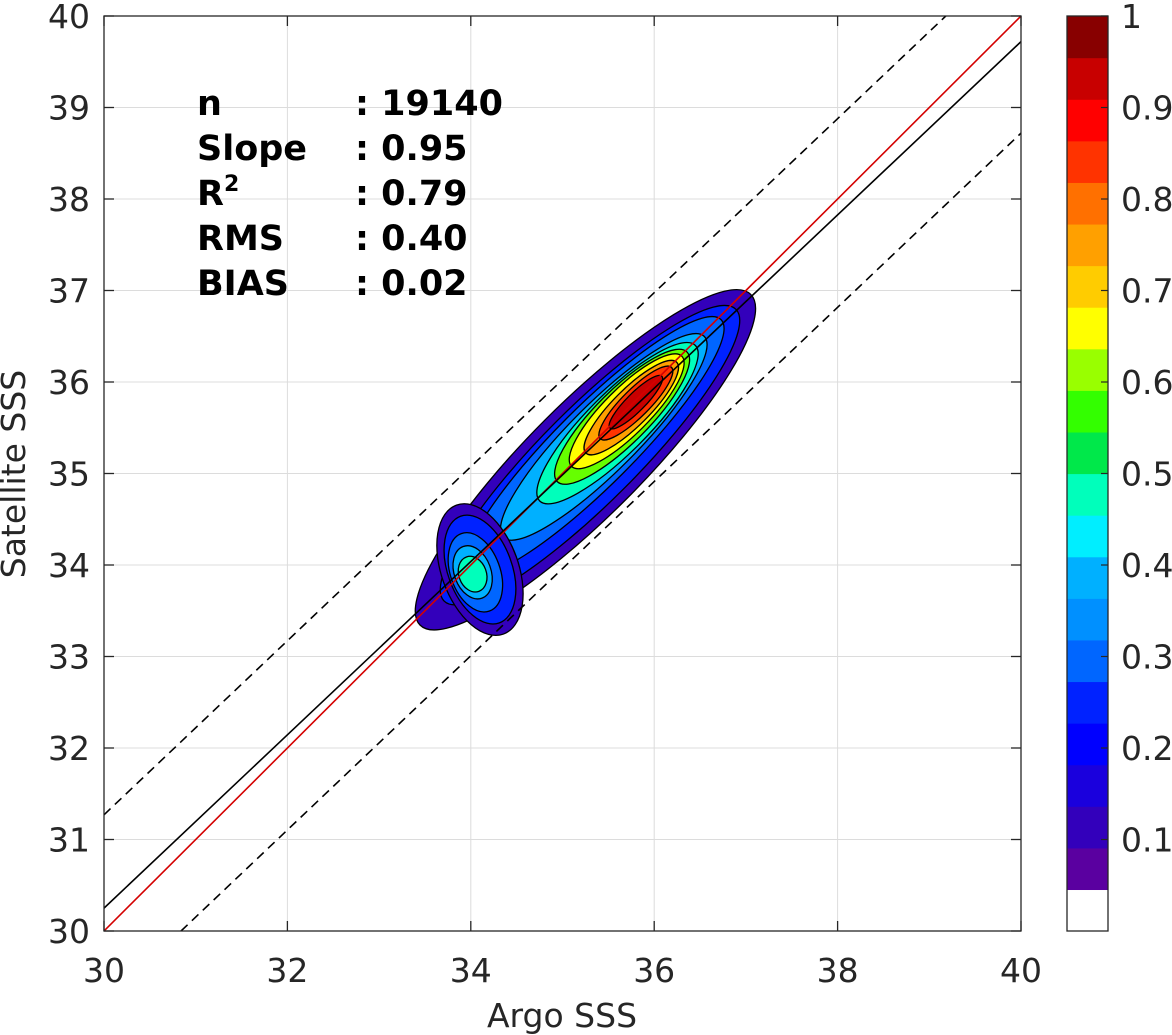 The height and width of the screenshot is (1035, 1172). What do you see at coordinates (16, 474) in the screenshot?
I see `y-axis-label: Satellite SSS` at bounding box center [16, 474].